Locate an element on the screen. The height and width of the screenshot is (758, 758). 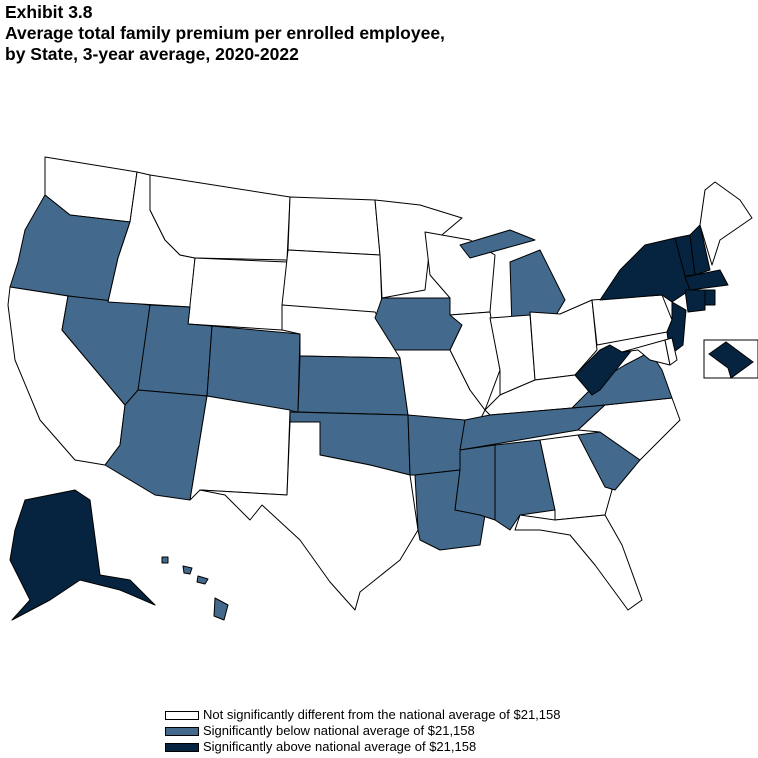
state-ma is located at coordinates (706, 280).